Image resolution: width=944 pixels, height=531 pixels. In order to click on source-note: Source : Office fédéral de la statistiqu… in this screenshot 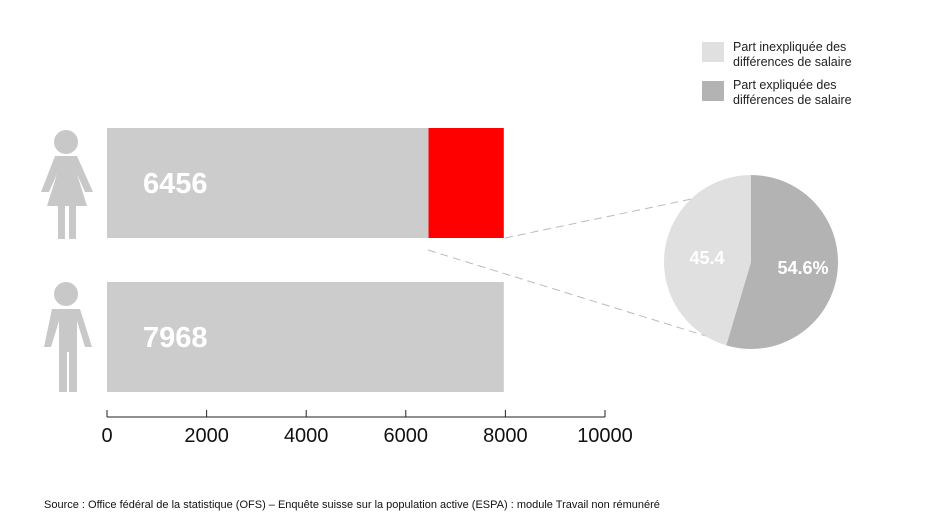, I will do `click(352, 505)`.